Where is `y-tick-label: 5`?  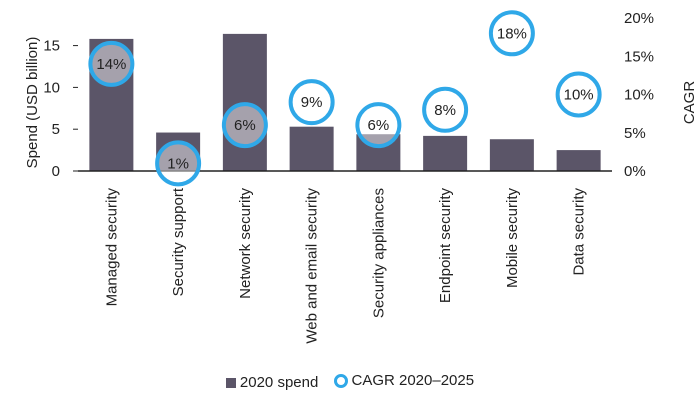
y-tick-label: 5 is located at coordinates (56, 129).